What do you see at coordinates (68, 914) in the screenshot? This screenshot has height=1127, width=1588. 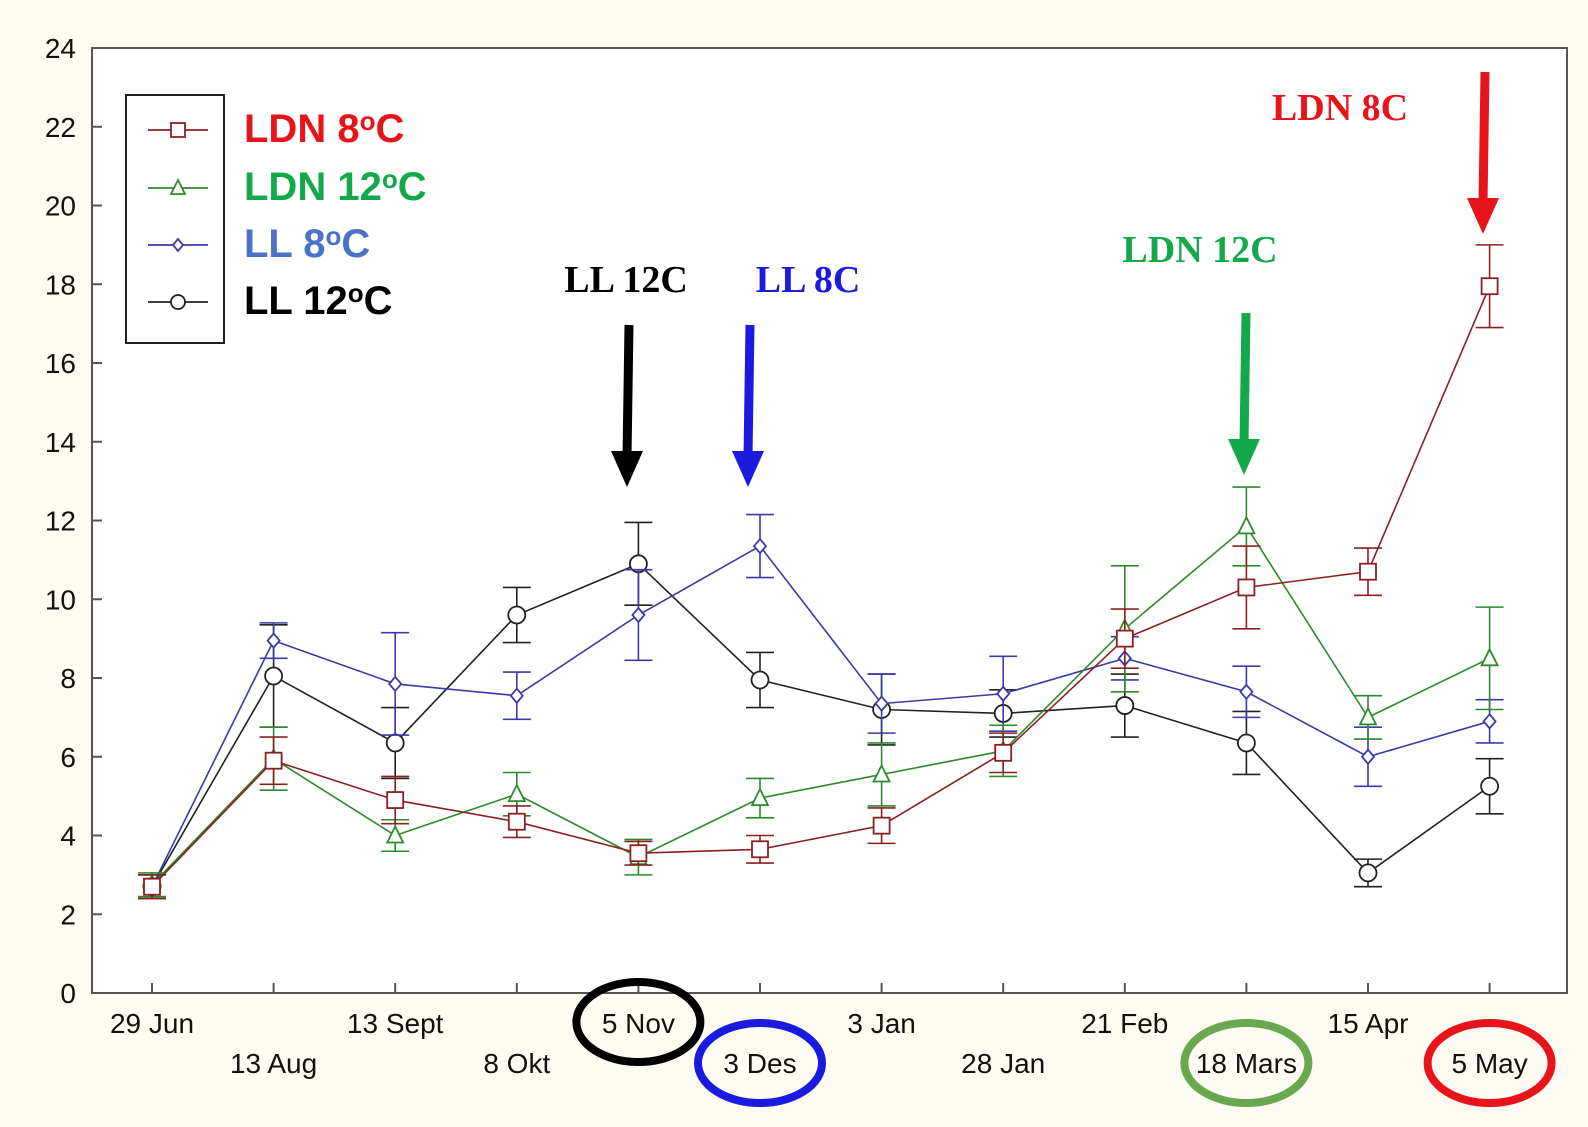 I see `y-tick-label: 2` at bounding box center [68, 914].